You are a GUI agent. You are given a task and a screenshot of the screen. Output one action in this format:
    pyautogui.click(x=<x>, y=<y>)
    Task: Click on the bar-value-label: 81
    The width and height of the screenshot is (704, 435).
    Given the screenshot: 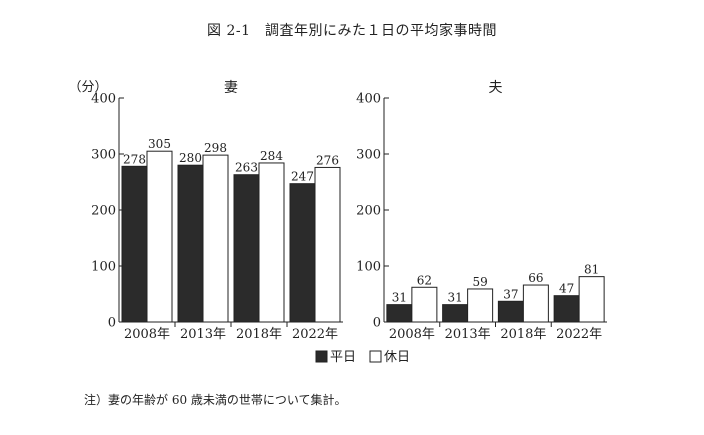 What is the action you would take?
    pyautogui.click(x=591, y=270)
    